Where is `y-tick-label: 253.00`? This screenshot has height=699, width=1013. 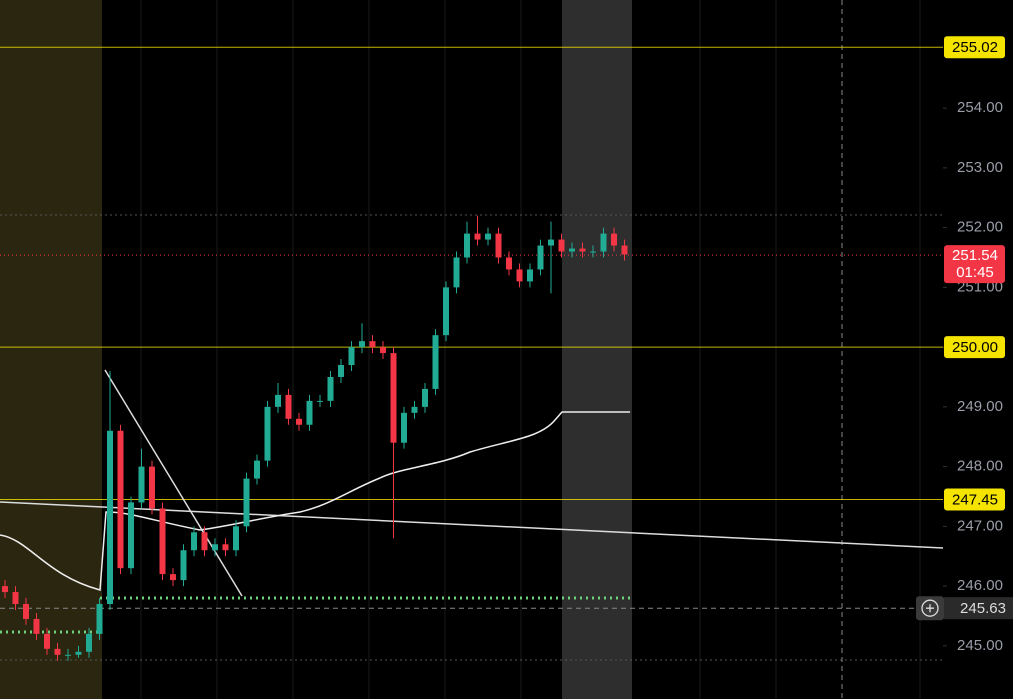 y-tick-label: 253.00 is located at coordinates (980, 167).